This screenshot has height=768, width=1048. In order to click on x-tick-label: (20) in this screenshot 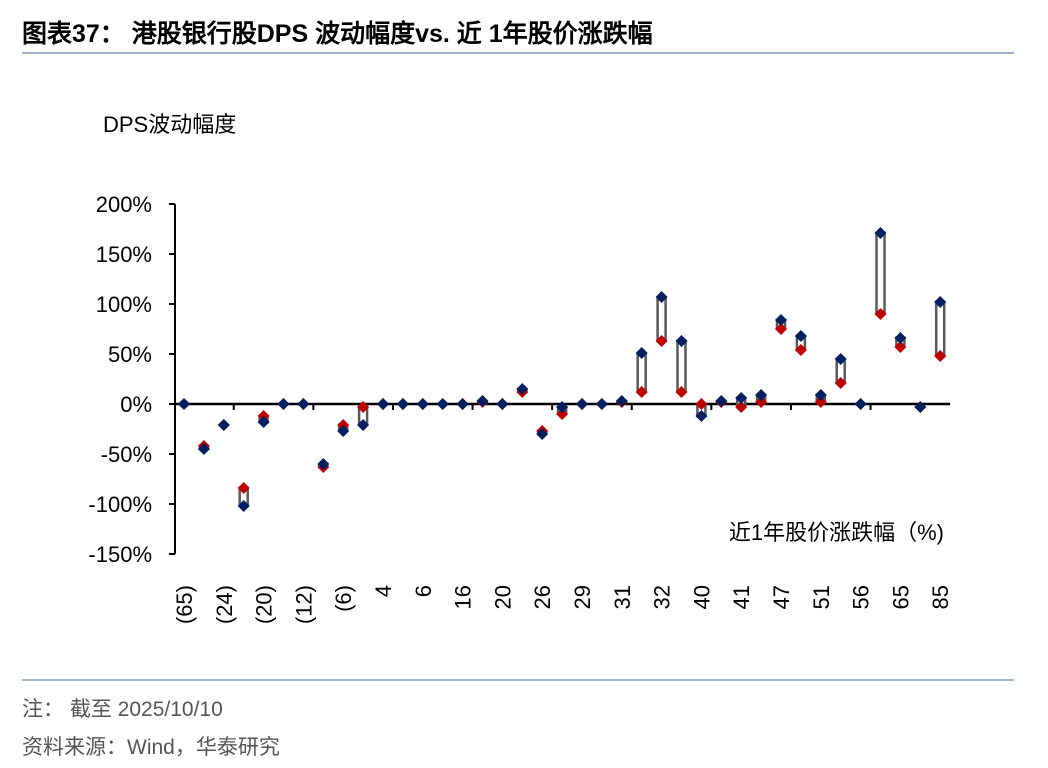, I will do `click(264, 604)`.